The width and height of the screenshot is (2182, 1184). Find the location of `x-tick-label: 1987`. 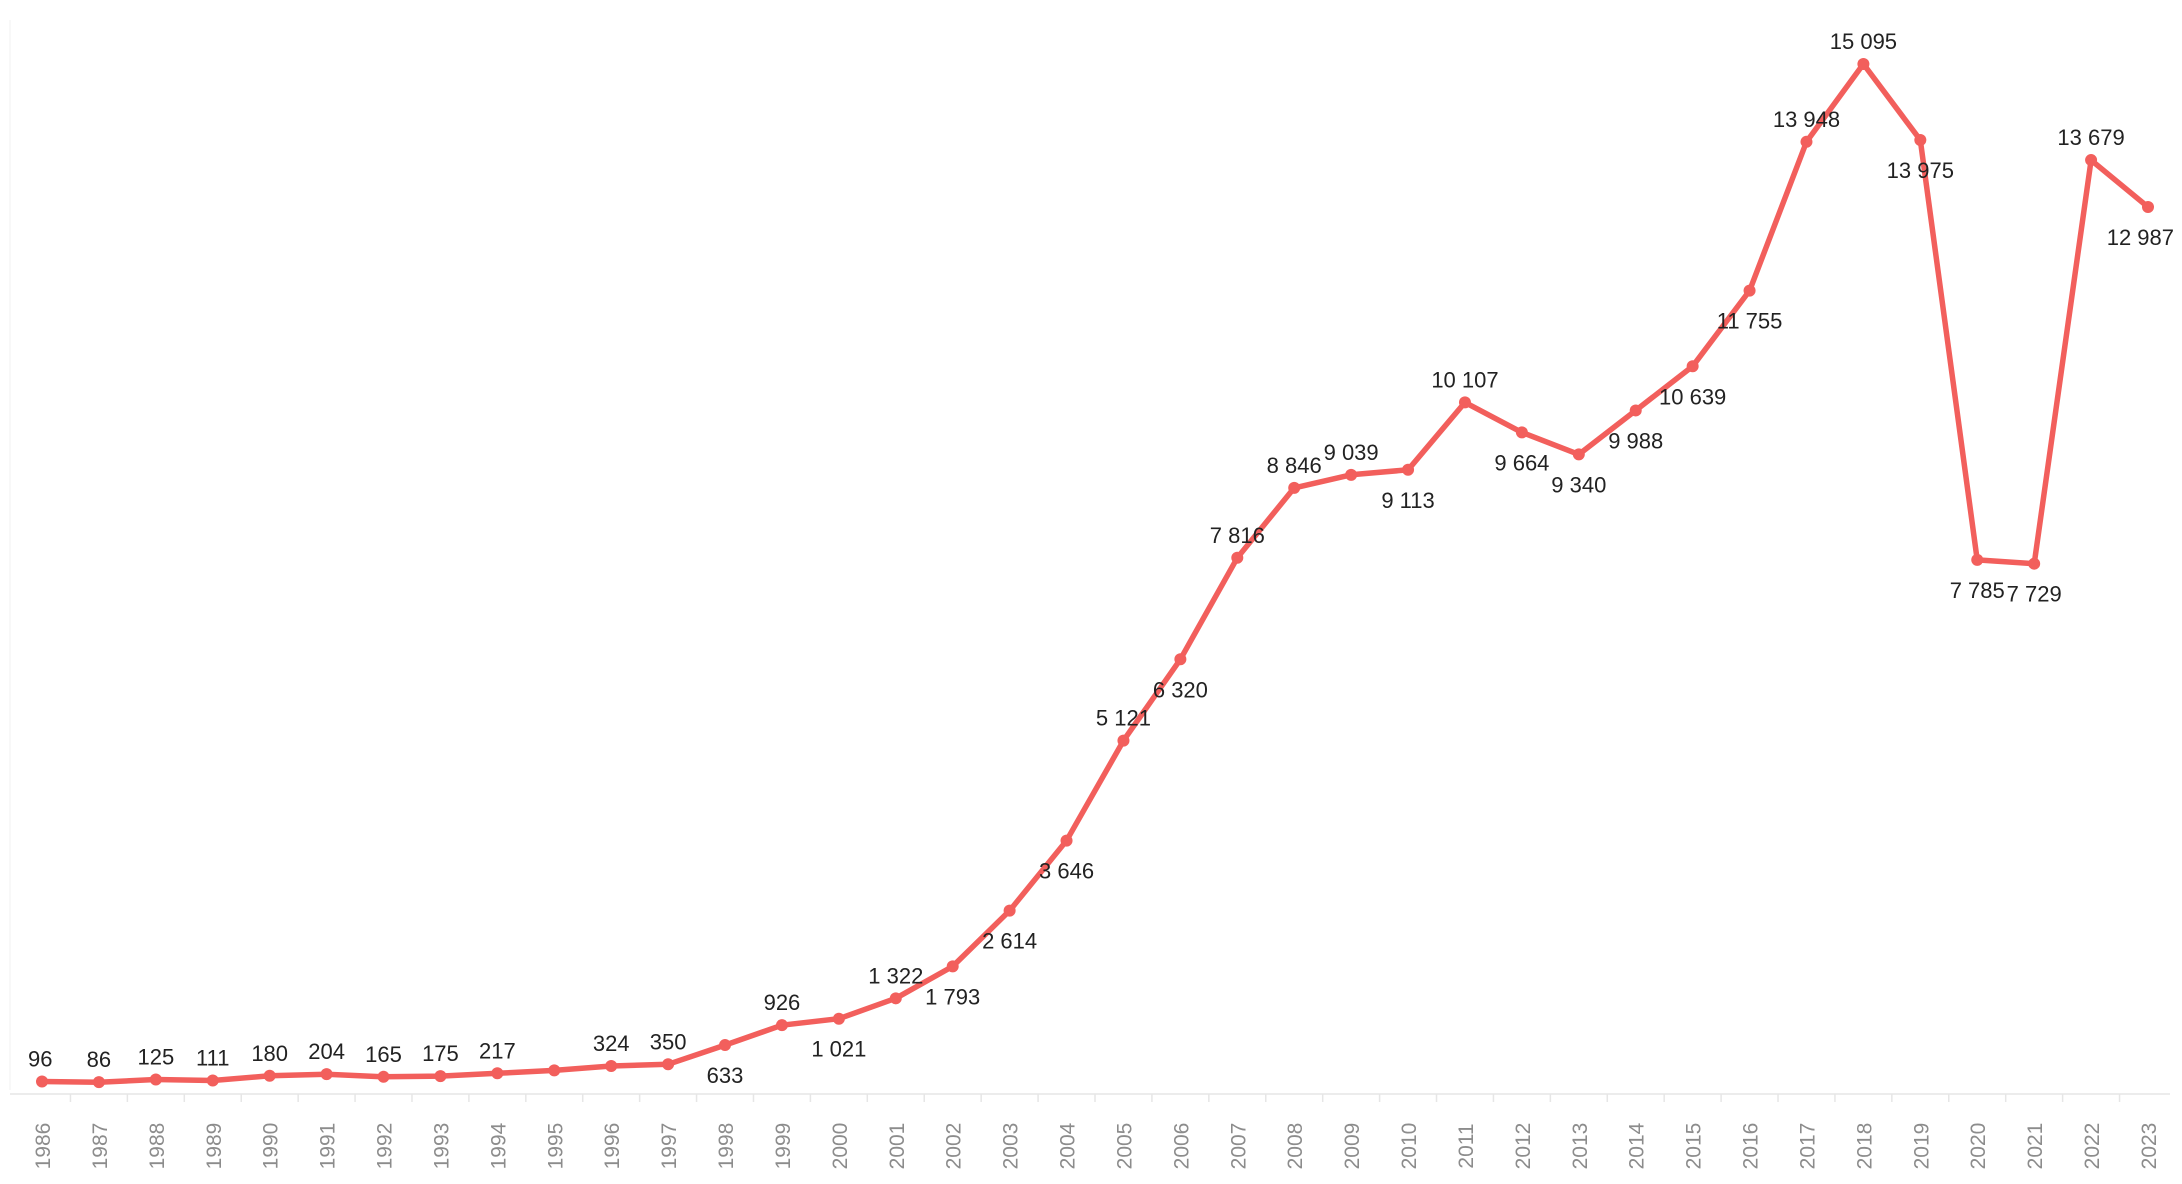

x-tick-label: 1987 is located at coordinates (100, 1146).